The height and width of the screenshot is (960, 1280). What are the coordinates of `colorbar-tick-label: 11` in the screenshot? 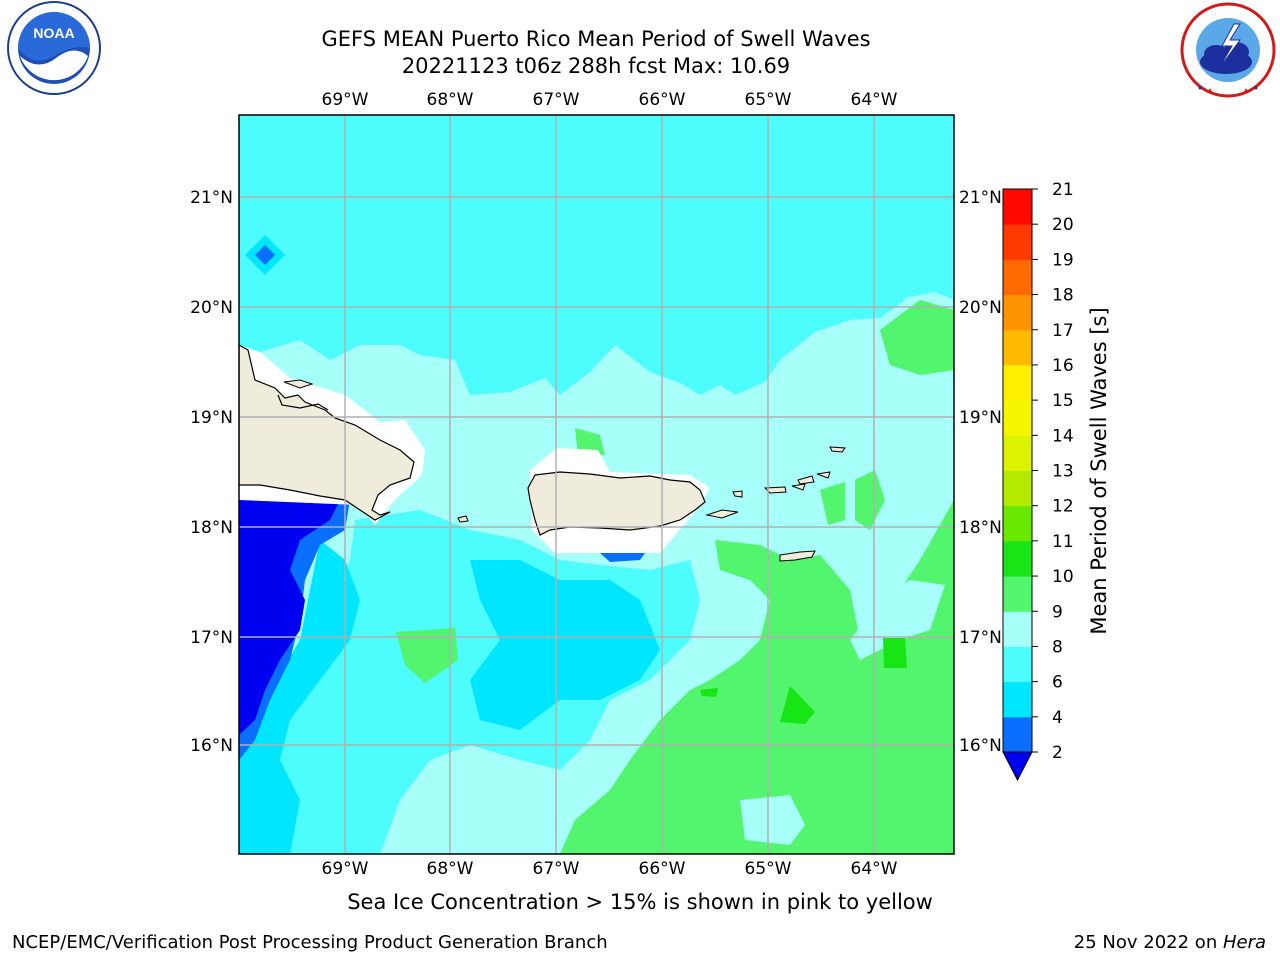 It's located at (1063, 542).